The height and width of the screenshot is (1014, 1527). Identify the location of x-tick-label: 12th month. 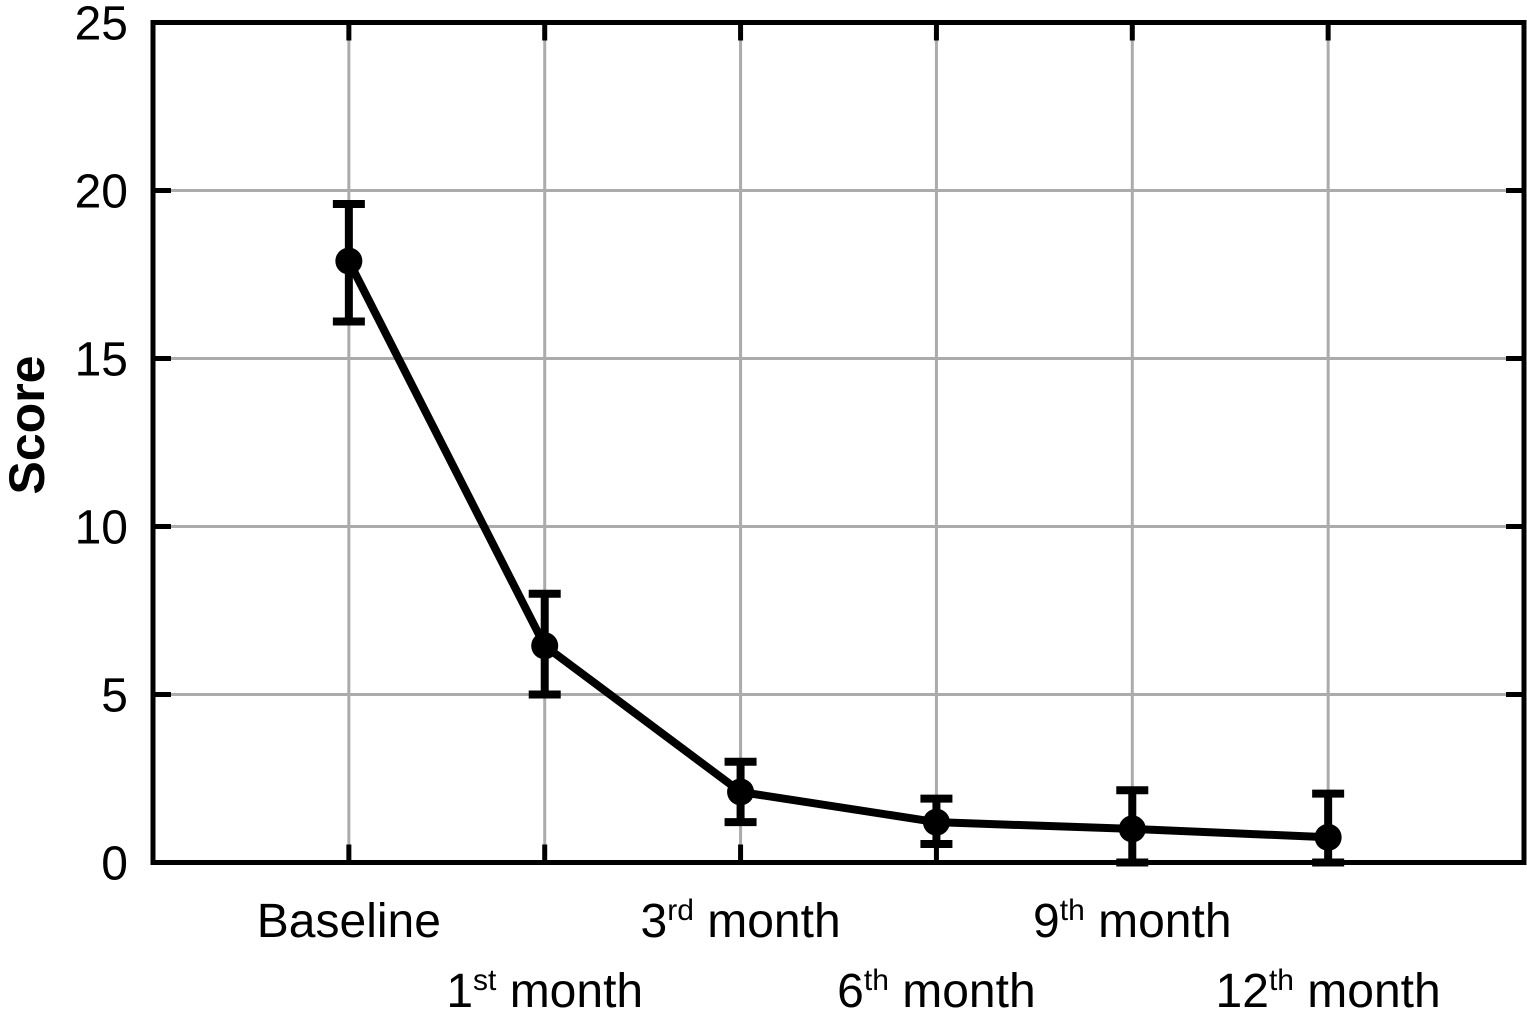
(1328, 989).